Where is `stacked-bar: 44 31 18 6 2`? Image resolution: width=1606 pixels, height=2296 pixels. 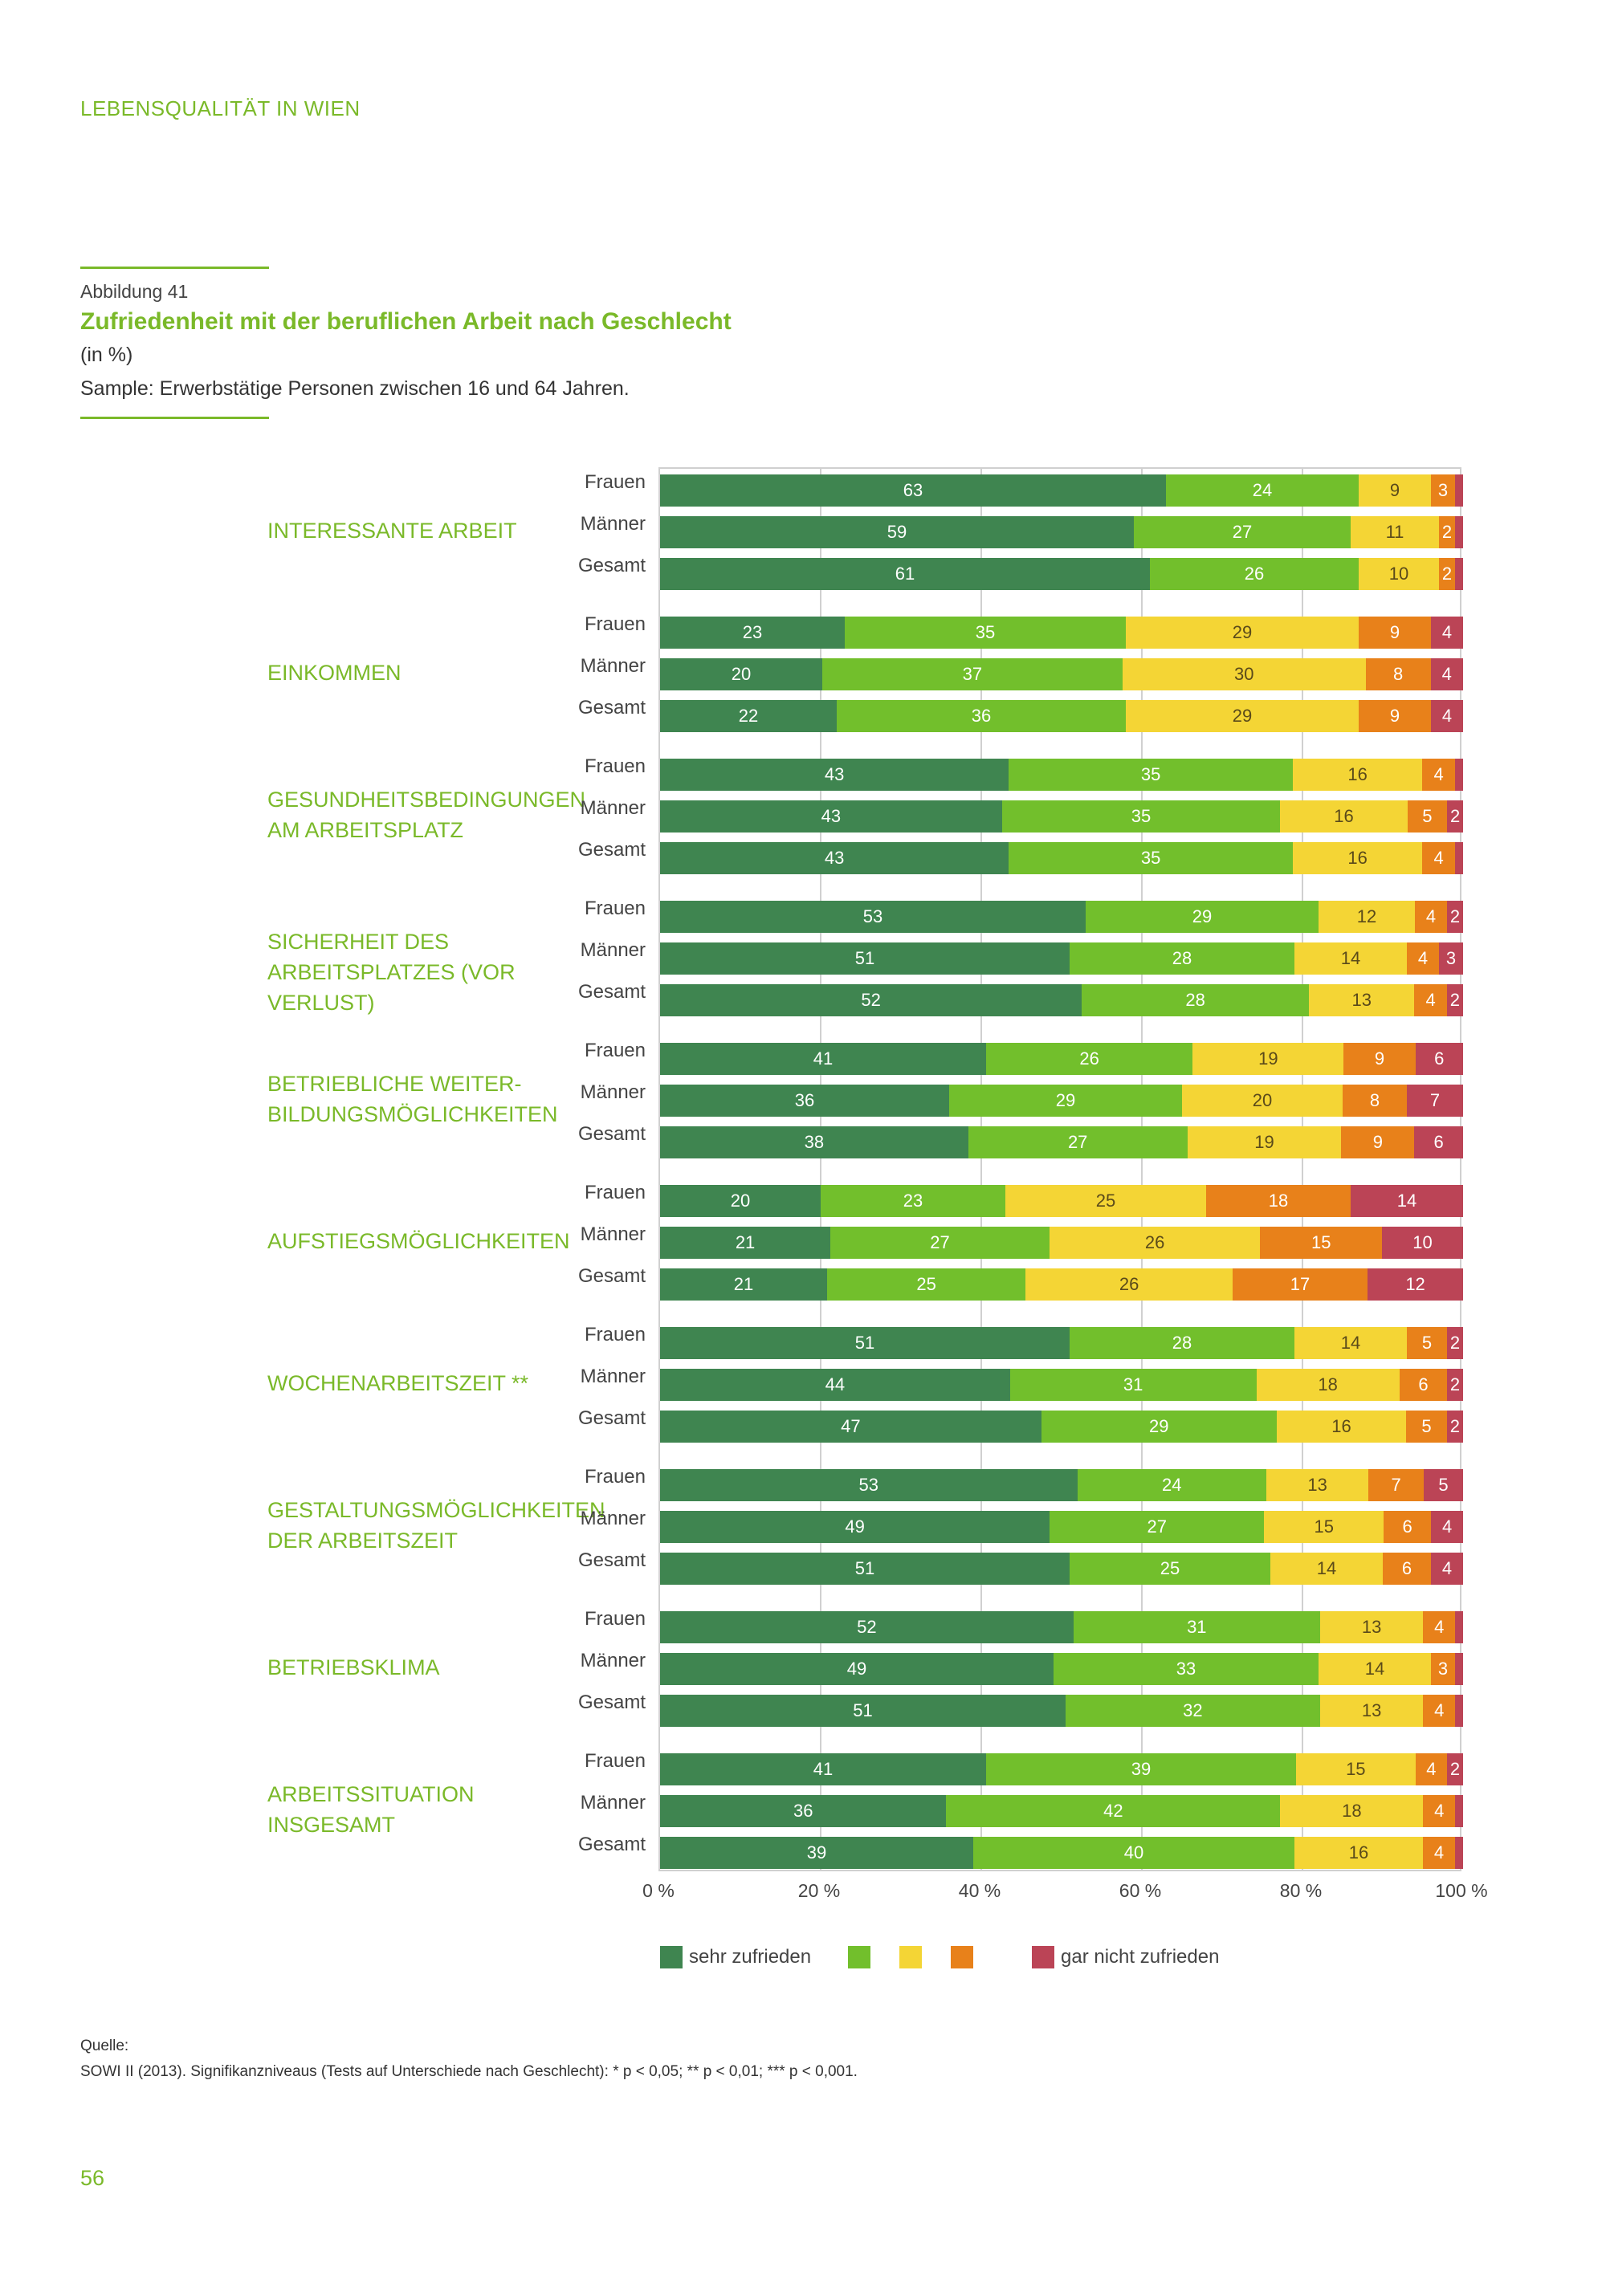
stacked-bar: 44 31 18 6 2 is located at coordinates (1061, 1385).